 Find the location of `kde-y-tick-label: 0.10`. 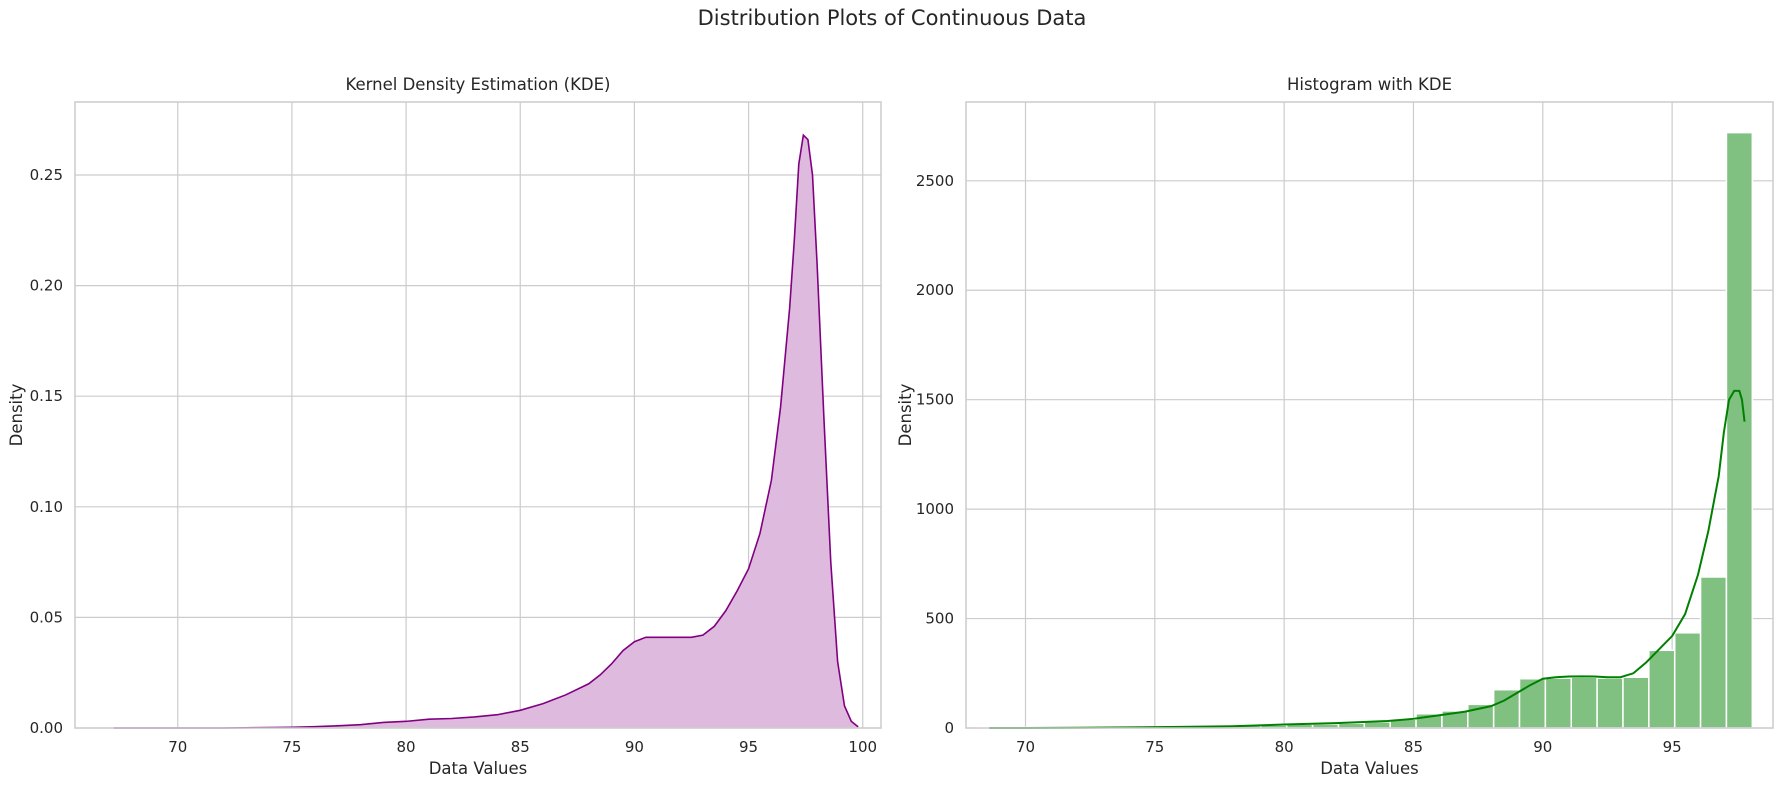

kde-y-tick-label: 0.10 is located at coordinates (46, 507).